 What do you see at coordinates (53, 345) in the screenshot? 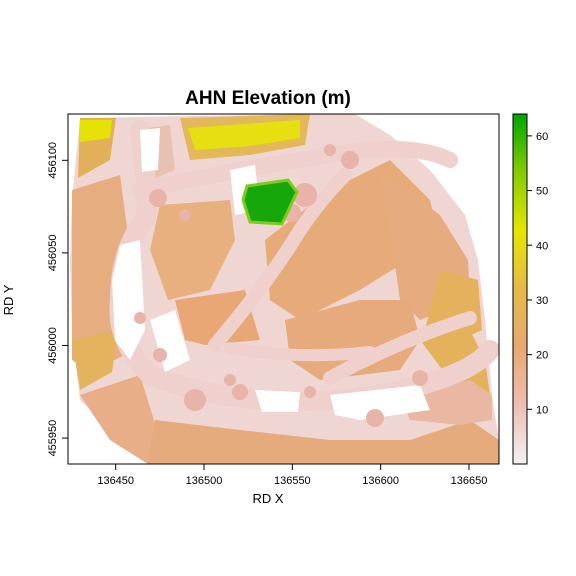
I see `y-tick-label: 456000` at bounding box center [53, 345].